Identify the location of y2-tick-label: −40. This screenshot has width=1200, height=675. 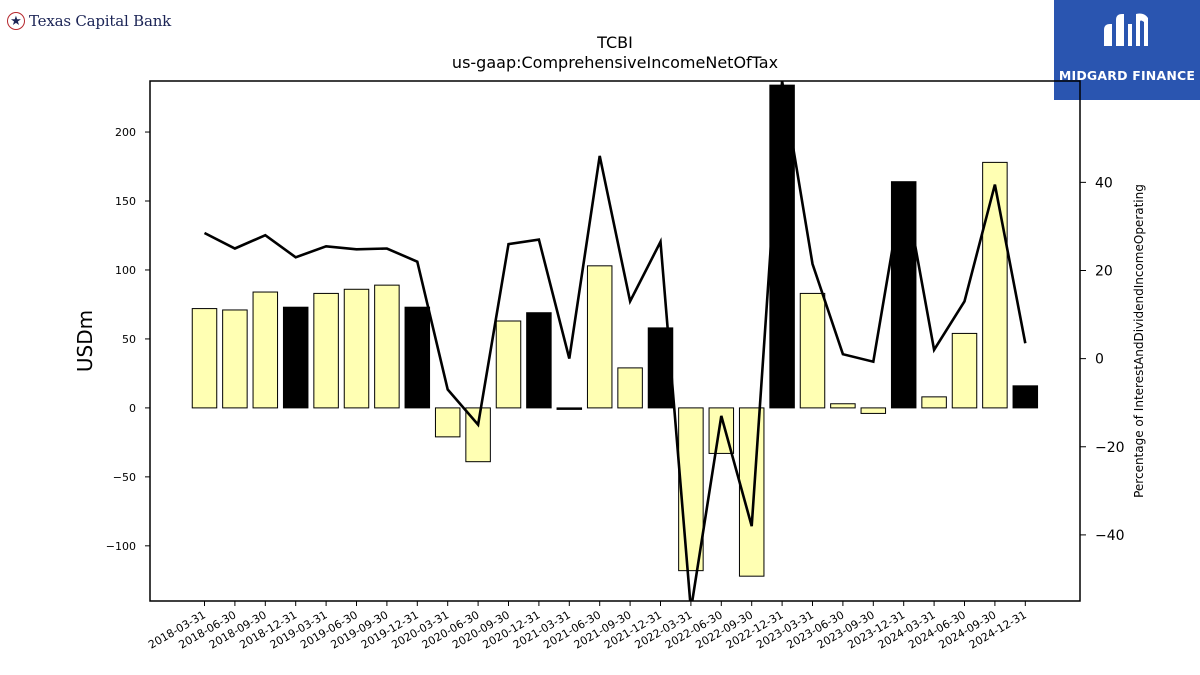
(1110, 536).